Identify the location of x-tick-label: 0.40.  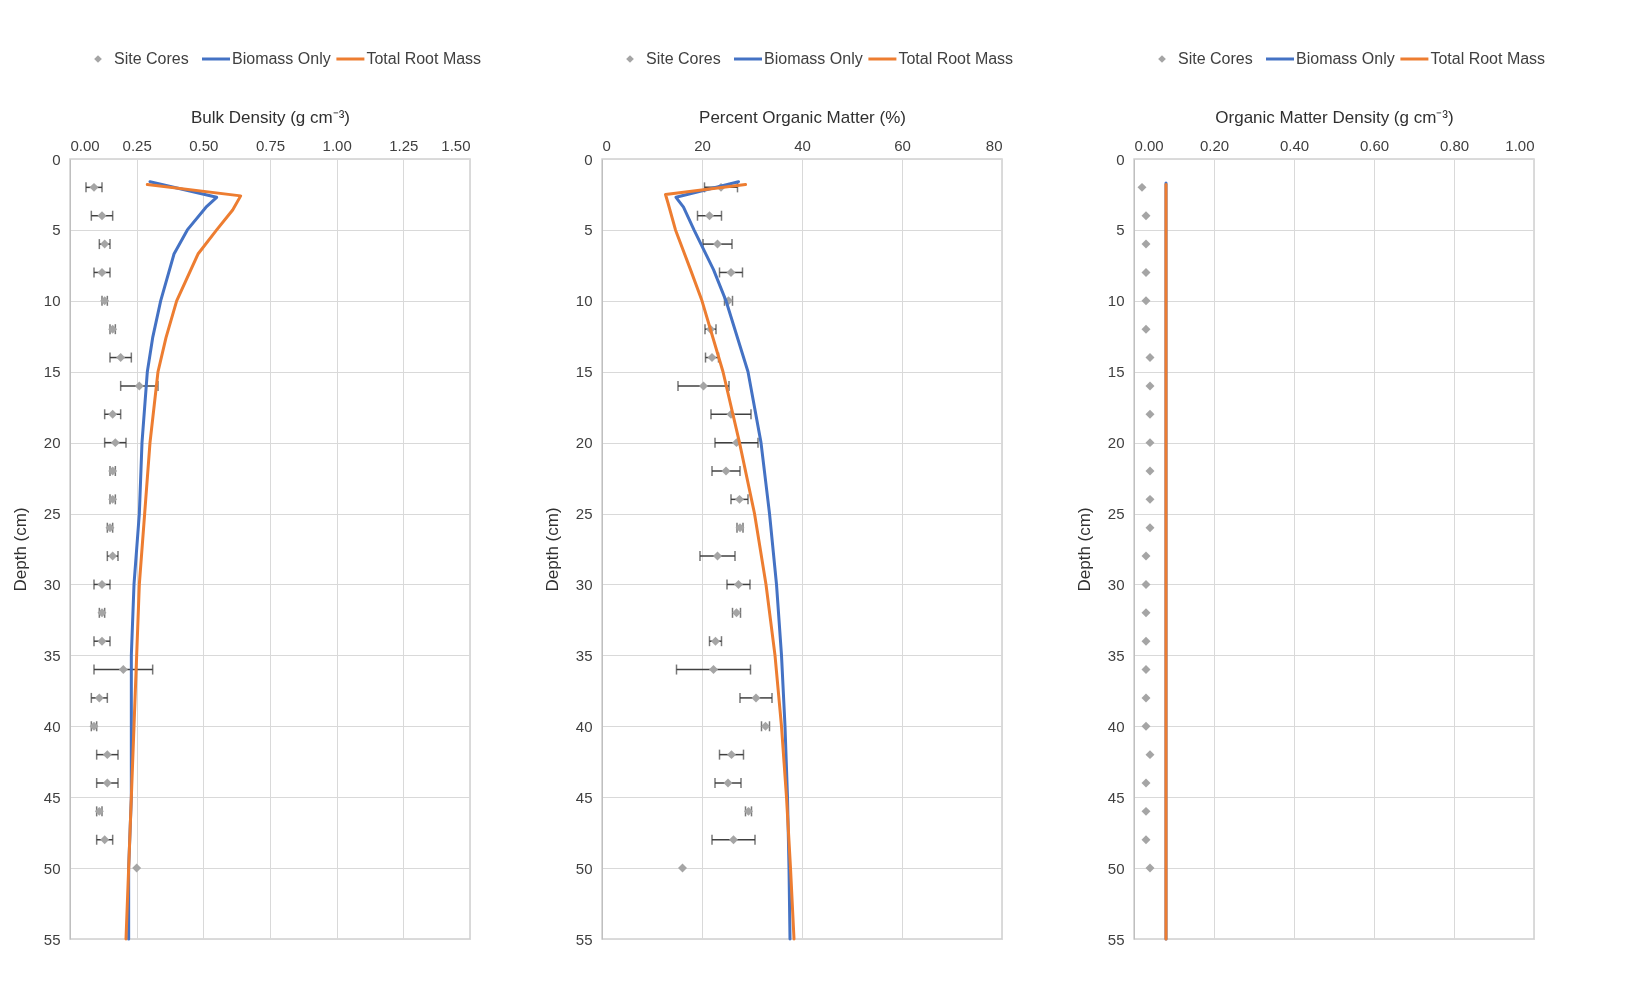
(1294, 145).